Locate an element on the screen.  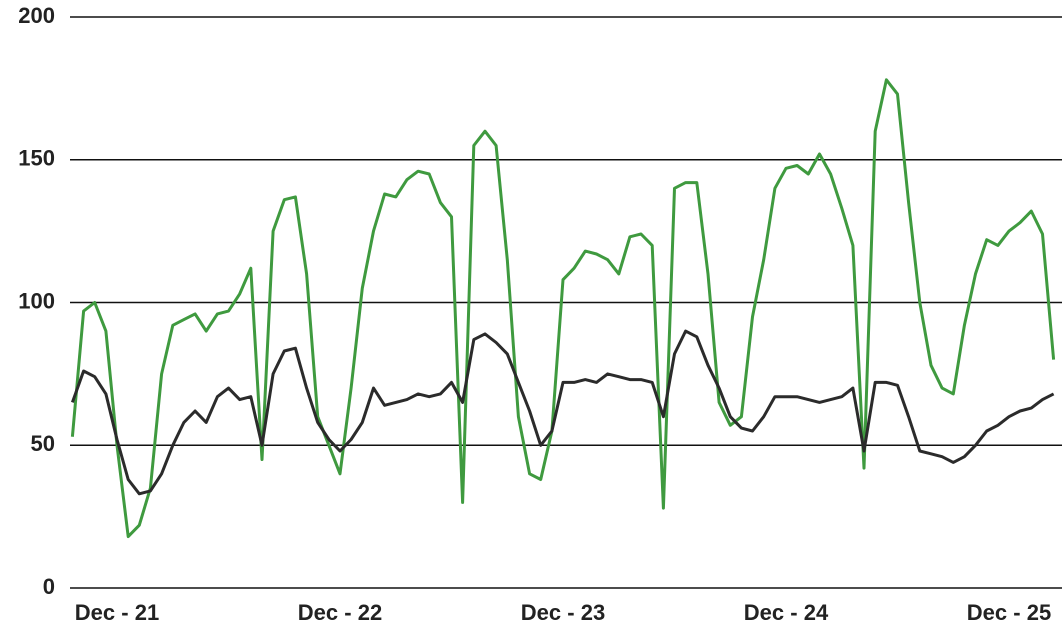
y-tick-label: 100 is located at coordinates (36, 300).